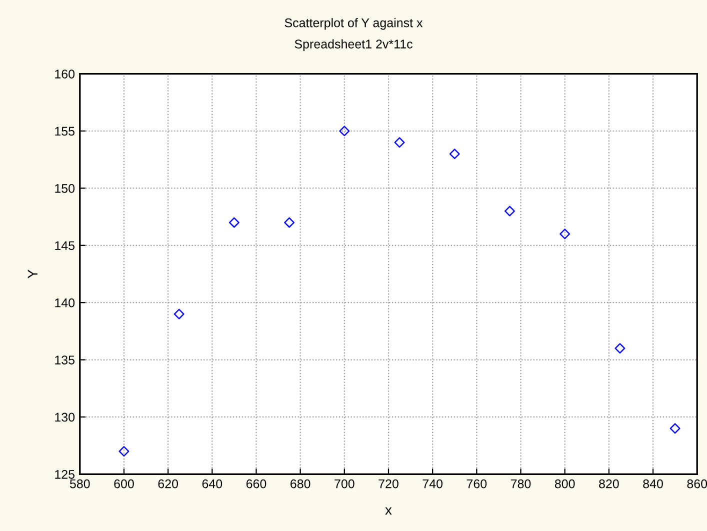 This screenshot has width=707, height=531. I want to click on x-tick-label: 840, so click(653, 483).